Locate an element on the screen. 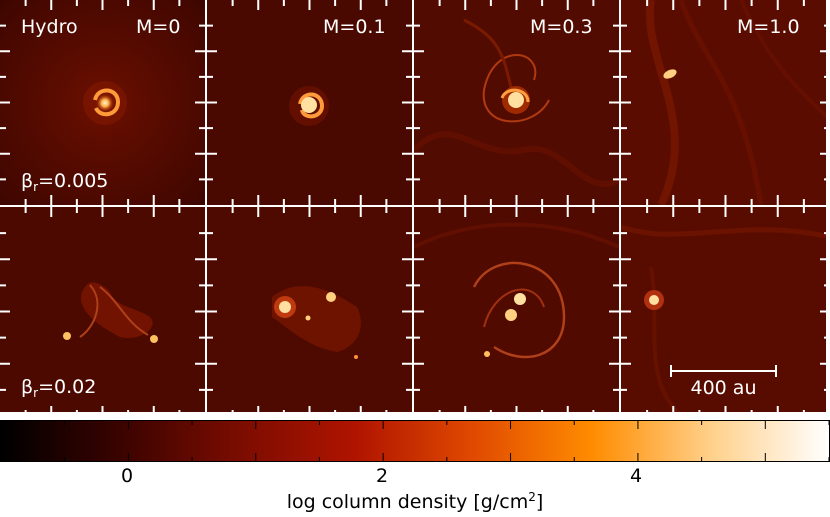 Image resolution: width=830 pixels, height=517 pixels. colorbar-label: log column density [g/cm2] is located at coordinates (415, 501).